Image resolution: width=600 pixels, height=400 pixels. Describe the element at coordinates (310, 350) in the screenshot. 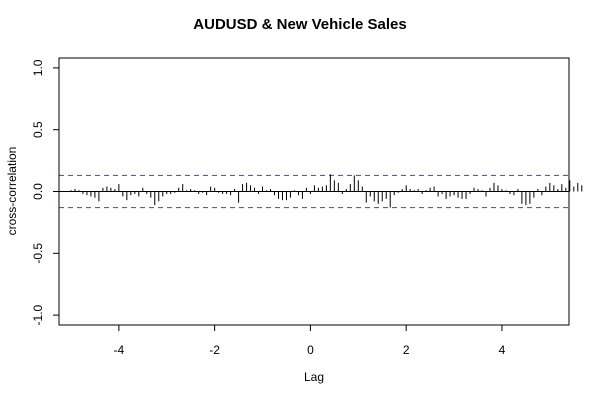

I see `x-tick-label: 0` at that location.